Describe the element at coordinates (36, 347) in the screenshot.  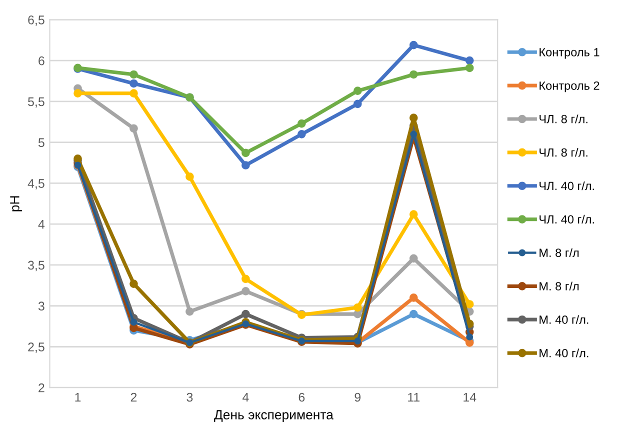
I see `y-tick-label: 2,5` at that location.